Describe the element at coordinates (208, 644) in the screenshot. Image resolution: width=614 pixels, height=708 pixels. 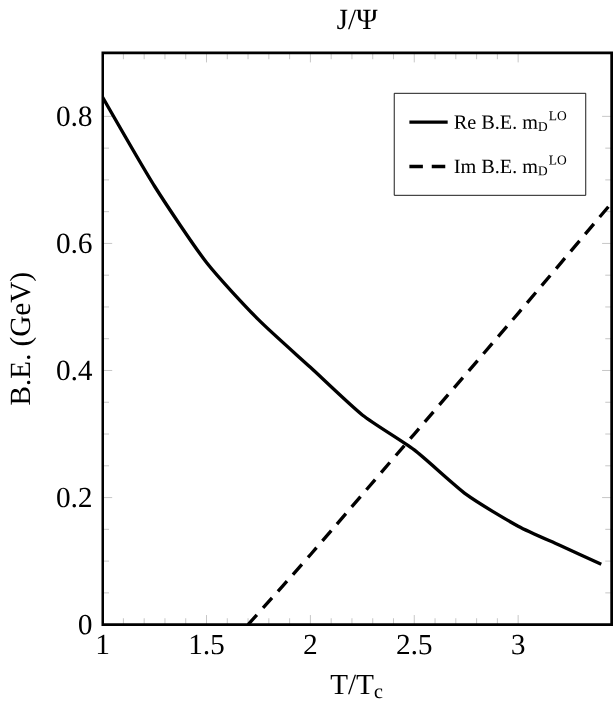
I see `x-tick-label: 1.5` at that location.